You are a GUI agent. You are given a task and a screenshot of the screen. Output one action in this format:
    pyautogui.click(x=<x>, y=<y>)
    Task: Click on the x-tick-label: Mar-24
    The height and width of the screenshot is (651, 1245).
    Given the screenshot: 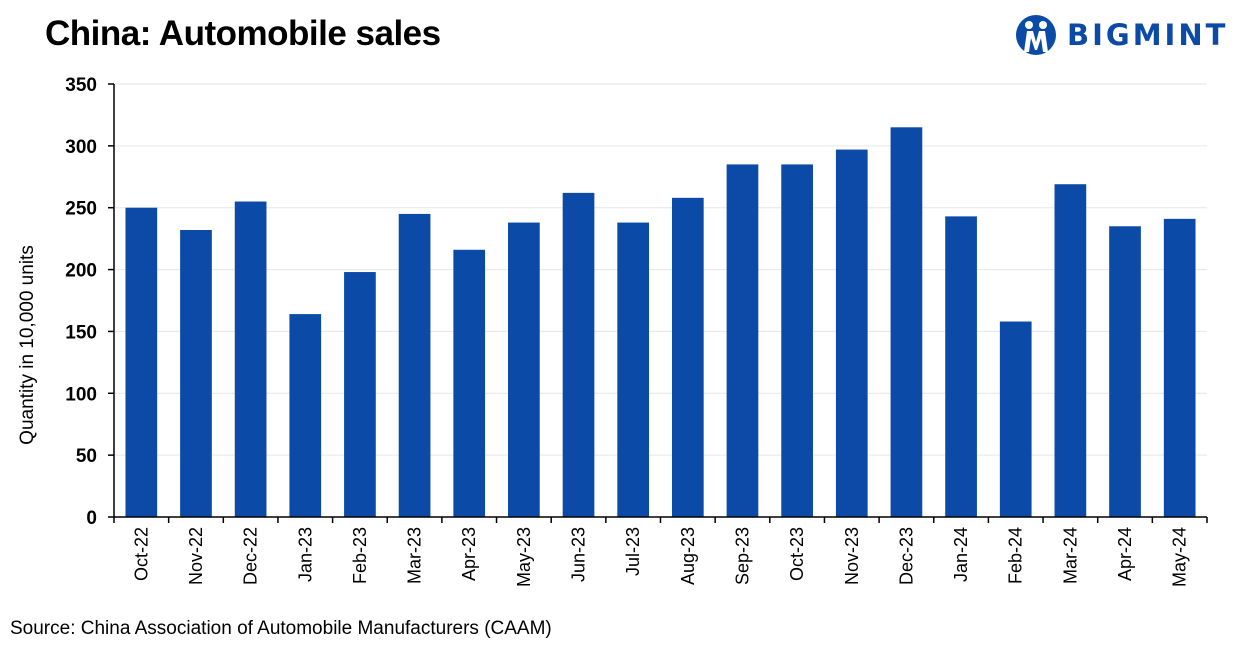 What is the action you would take?
    pyautogui.click(x=1070, y=555)
    